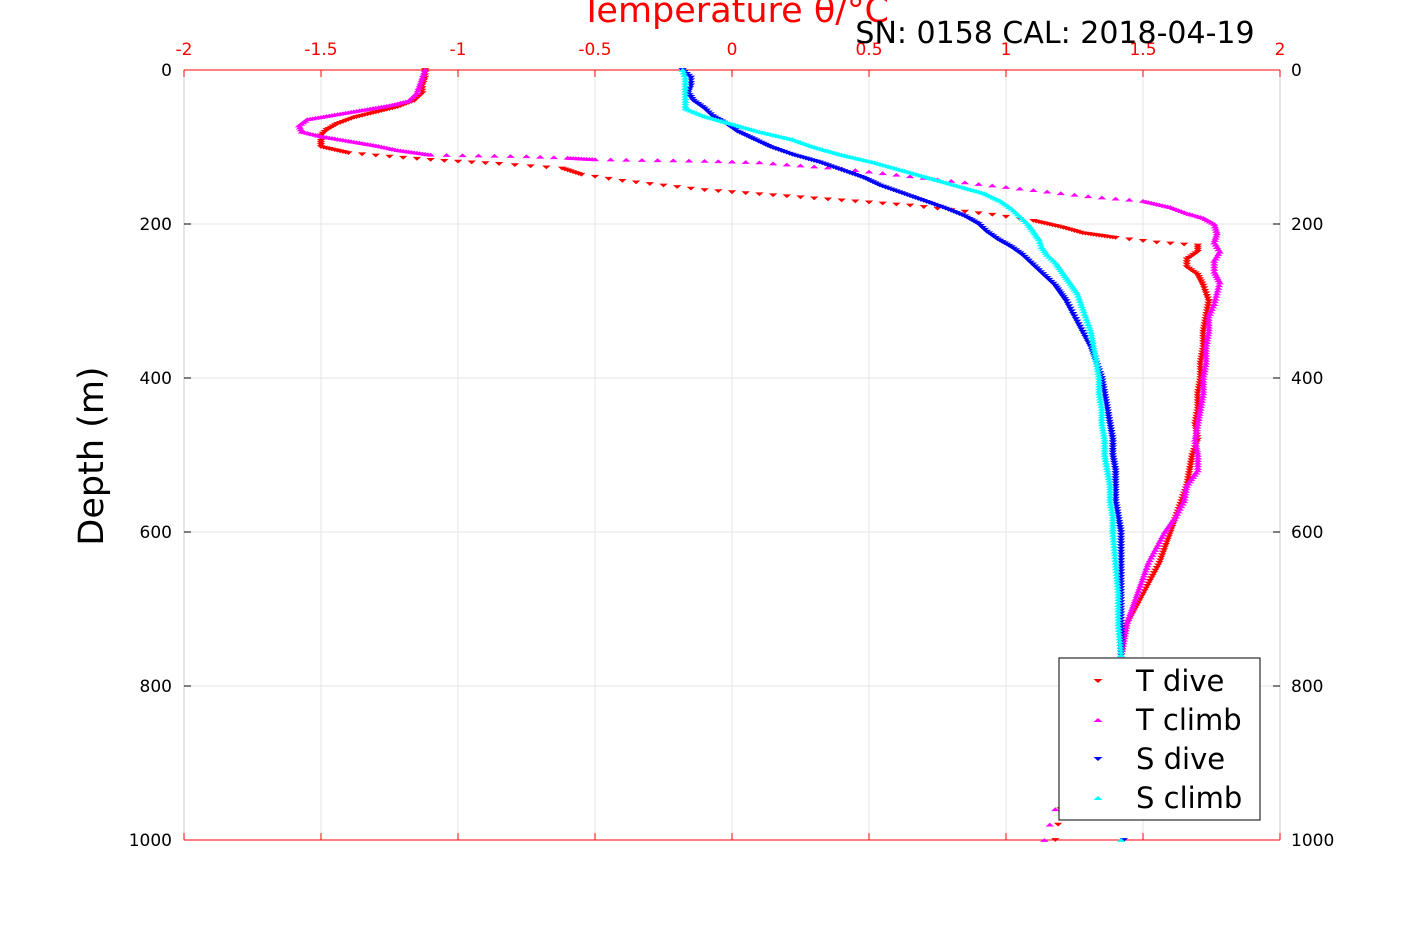  I want to click on x-tick-label: 1.5, so click(1142, 50).